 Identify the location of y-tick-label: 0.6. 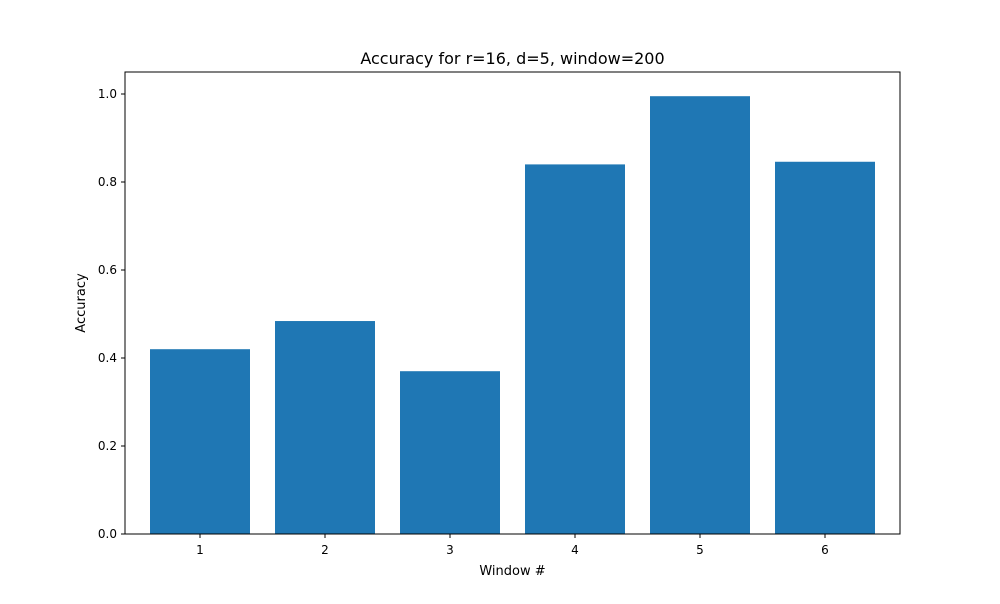
(107, 270).